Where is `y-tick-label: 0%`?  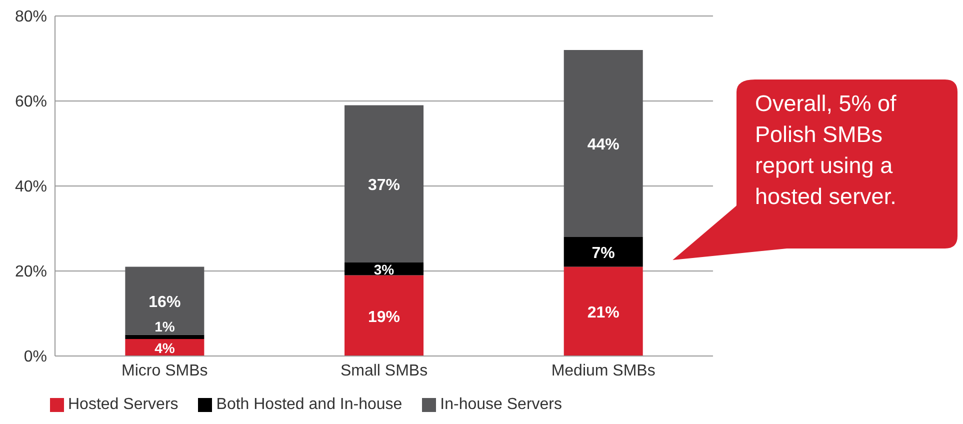
y-tick-label: 0% is located at coordinates (35, 357).